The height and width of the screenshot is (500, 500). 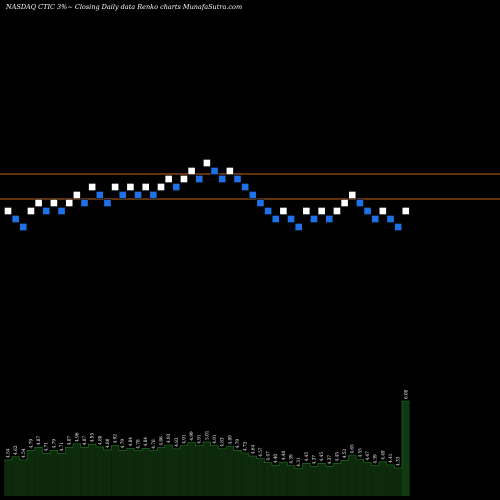 I want to click on volume-label: 4.31, so click(x=298, y=462).